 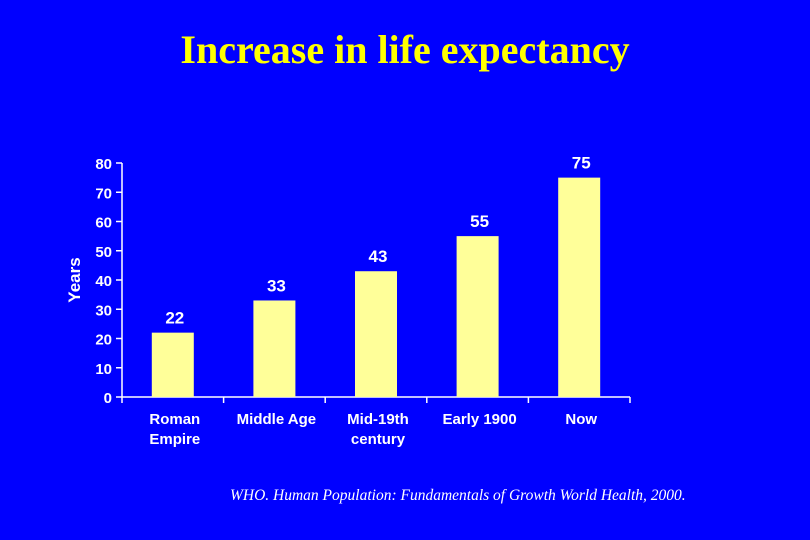 What do you see at coordinates (103, 164) in the screenshot?
I see `y-tick-label: 80` at bounding box center [103, 164].